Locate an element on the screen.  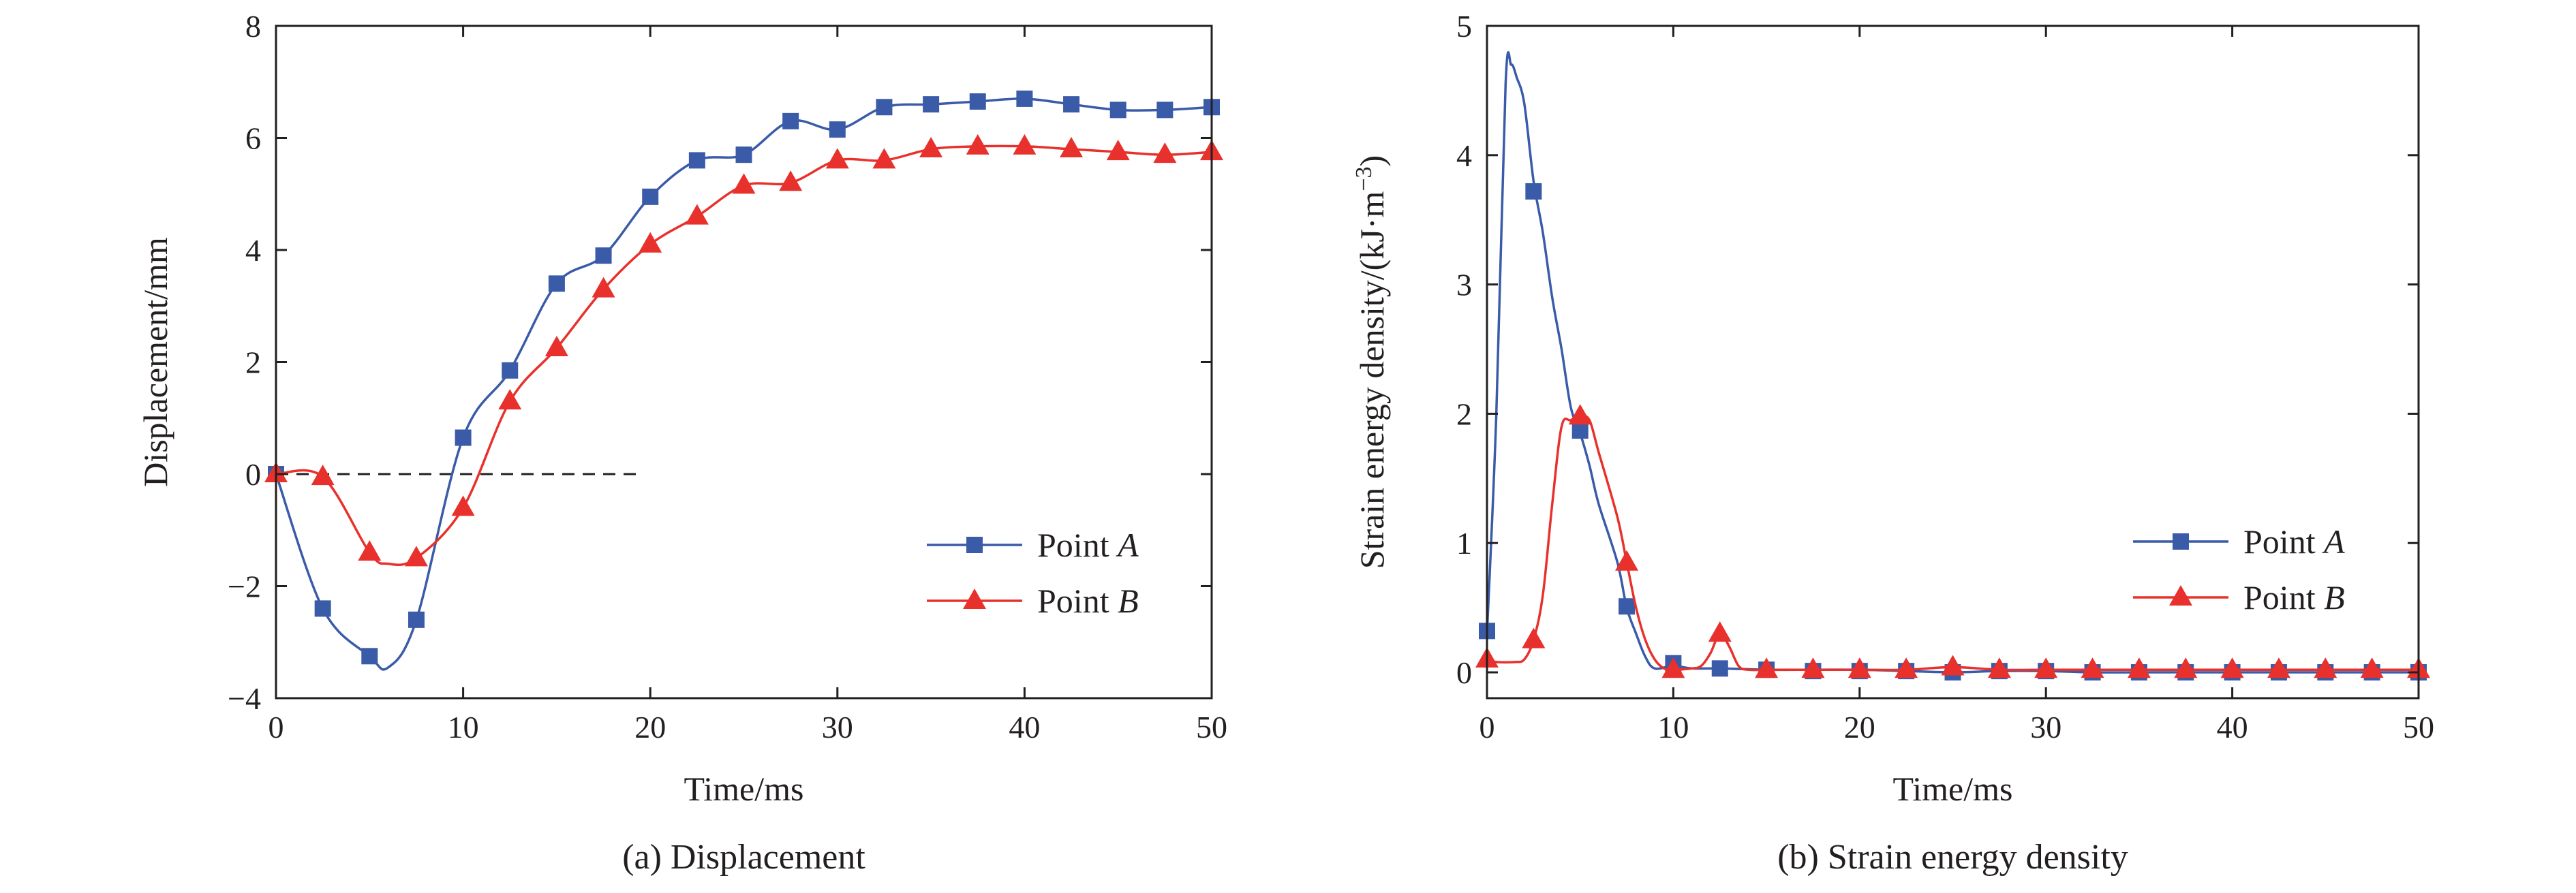
legend-symbol-point-b is located at coordinates (2180, 596).